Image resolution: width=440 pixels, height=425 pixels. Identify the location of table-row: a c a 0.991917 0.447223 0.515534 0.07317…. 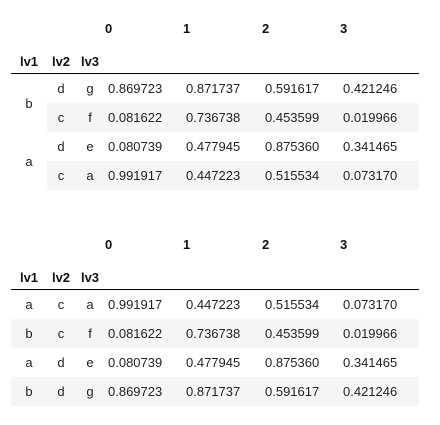
(215, 304).